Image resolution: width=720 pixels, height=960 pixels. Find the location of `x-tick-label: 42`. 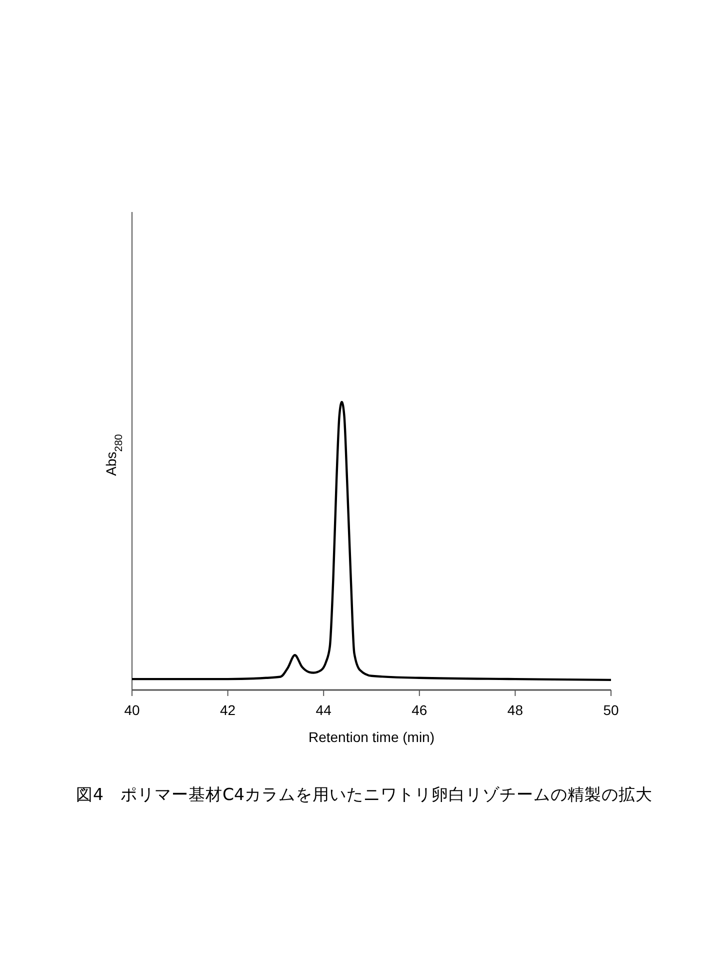

x-tick-label: 42 is located at coordinates (228, 710).